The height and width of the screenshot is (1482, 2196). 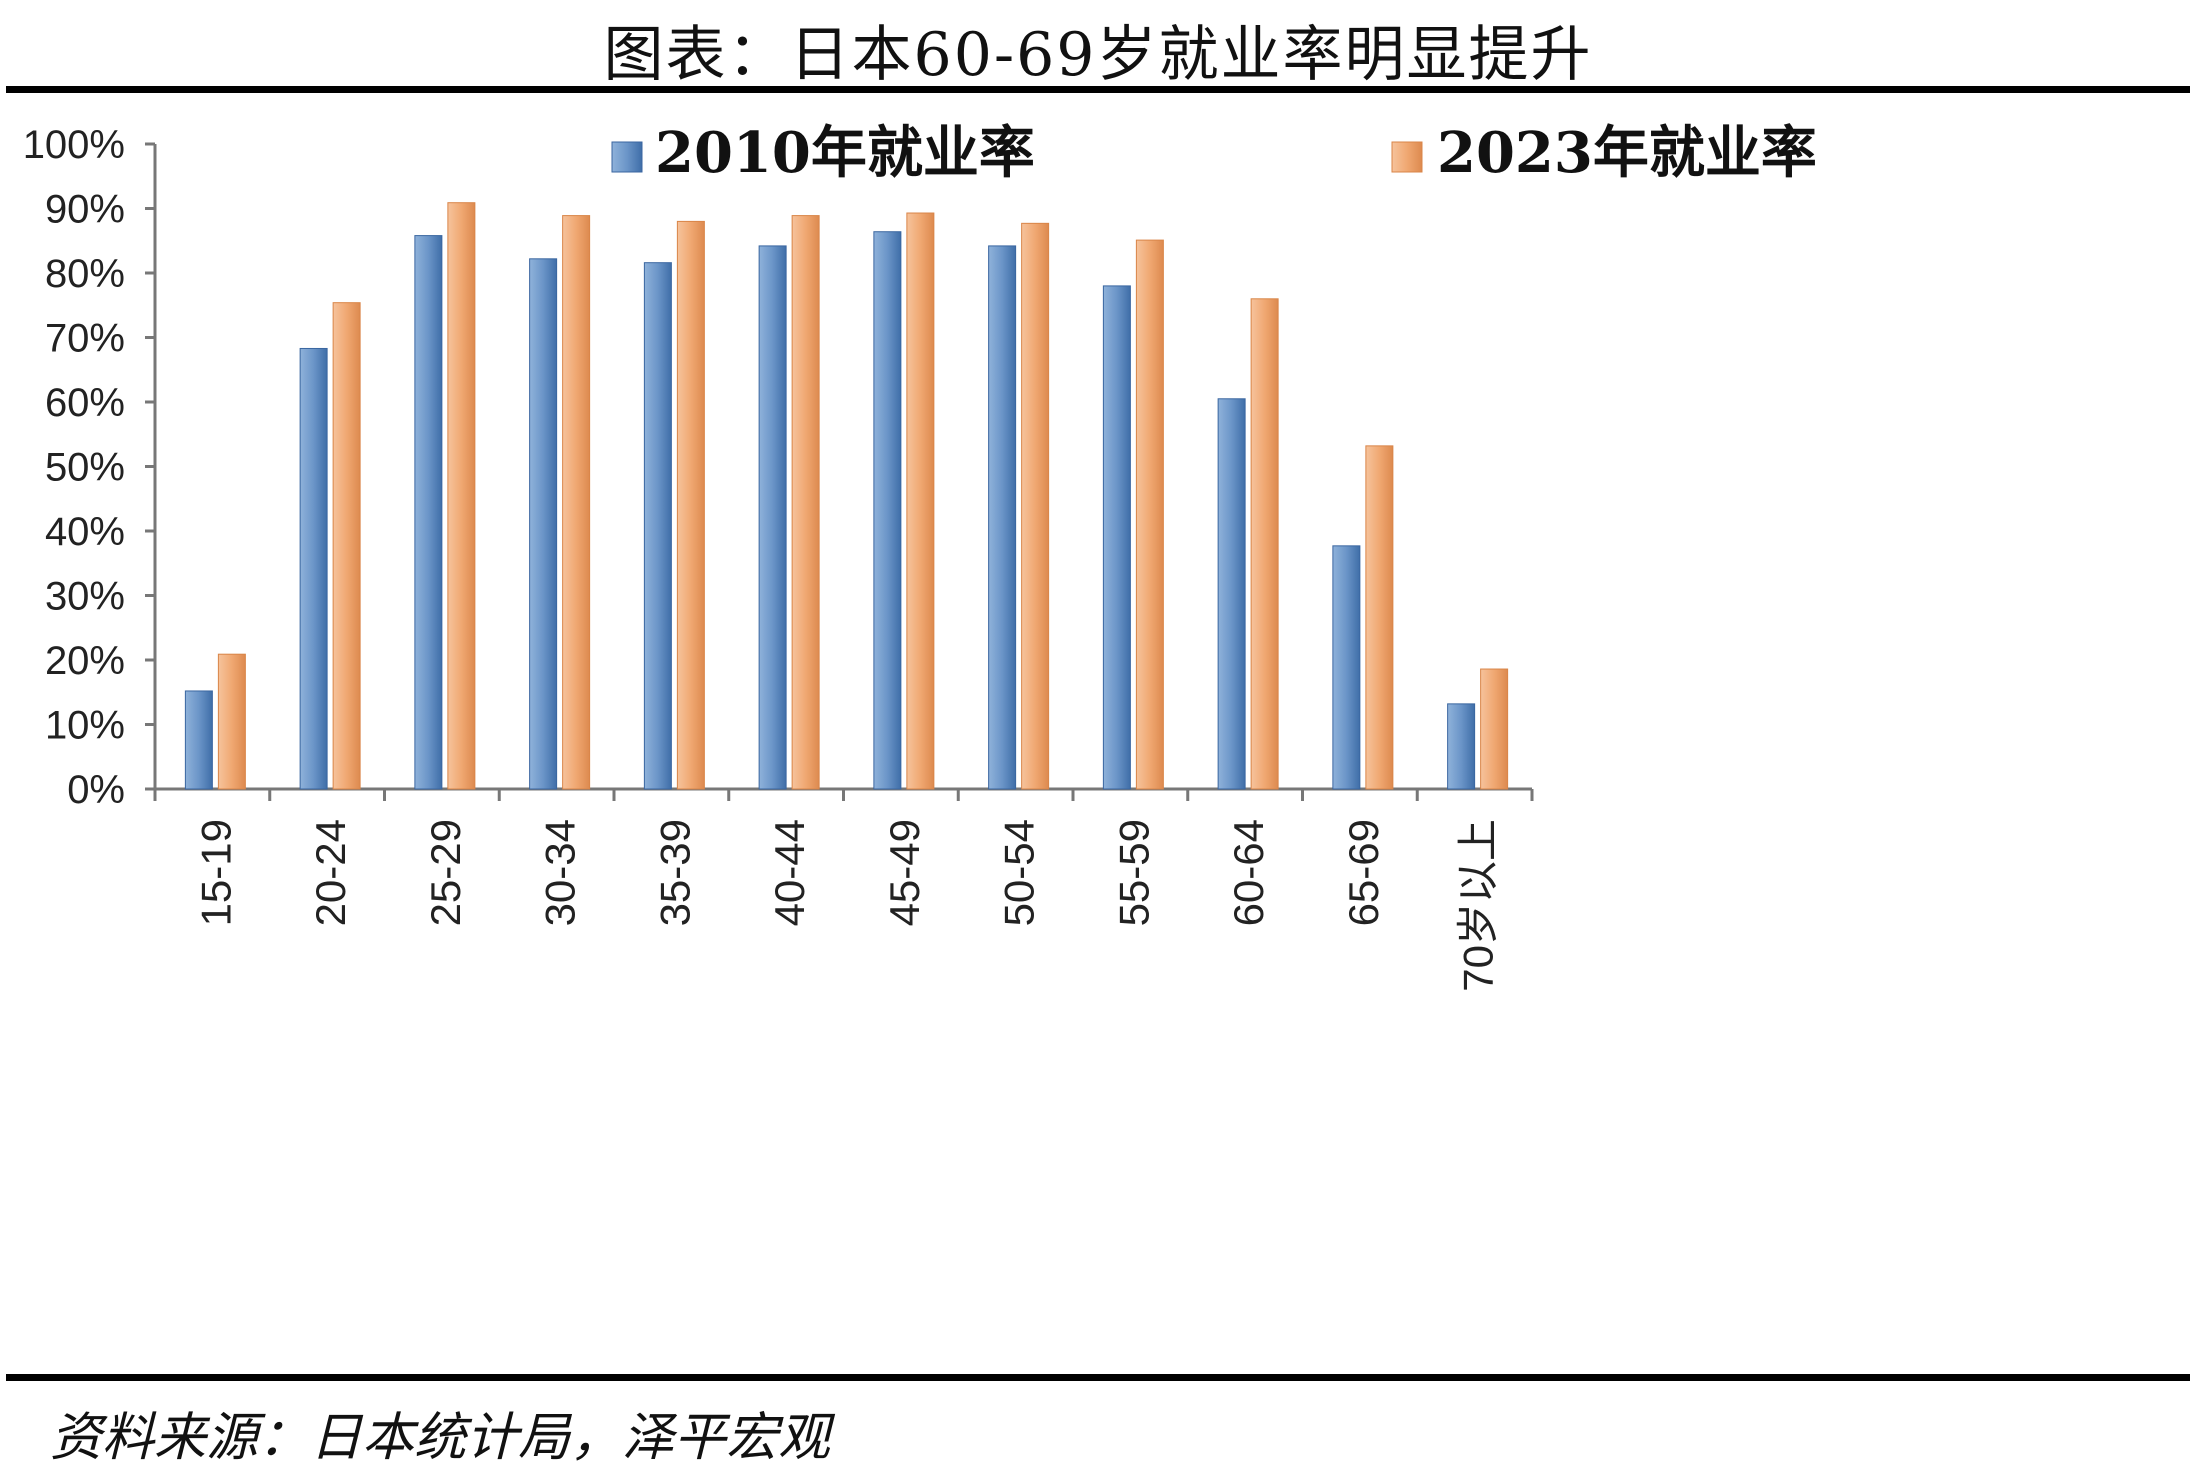 I want to click on legend-swatch-2010, so click(x=627, y=157).